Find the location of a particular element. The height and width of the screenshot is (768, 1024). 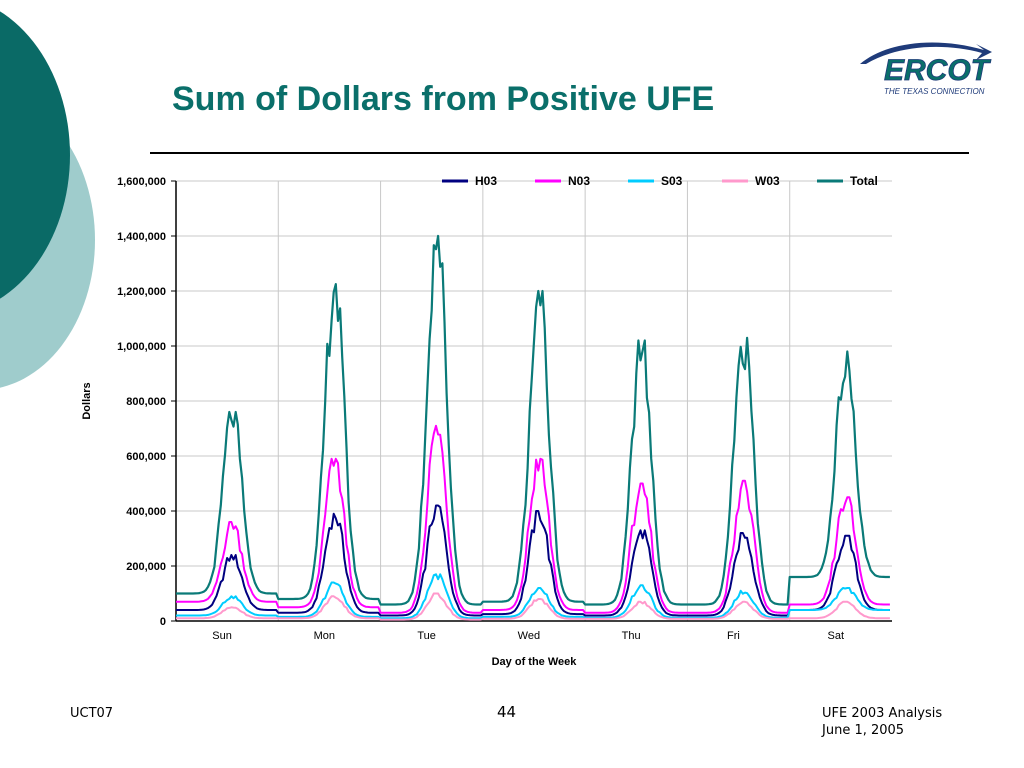

x-tick-label: Sun is located at coordinates (222, 636).